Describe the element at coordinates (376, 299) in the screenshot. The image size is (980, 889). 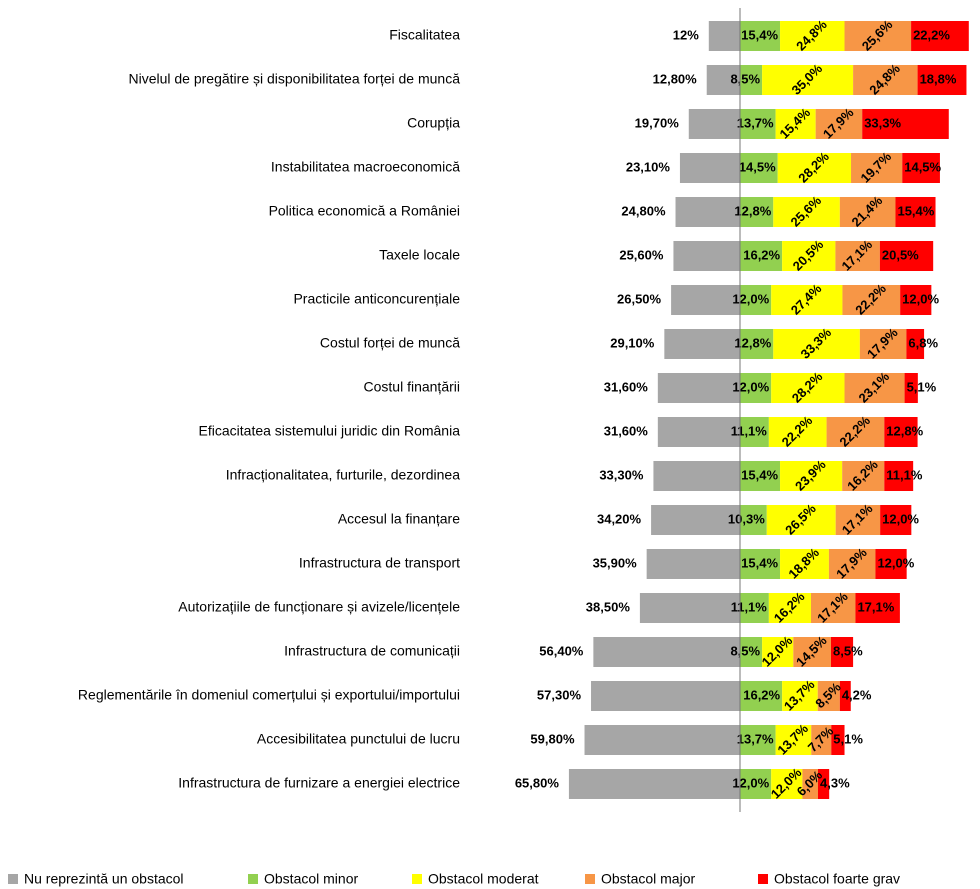
I see `category-label: Practicile anticoncurențiale` at that location.